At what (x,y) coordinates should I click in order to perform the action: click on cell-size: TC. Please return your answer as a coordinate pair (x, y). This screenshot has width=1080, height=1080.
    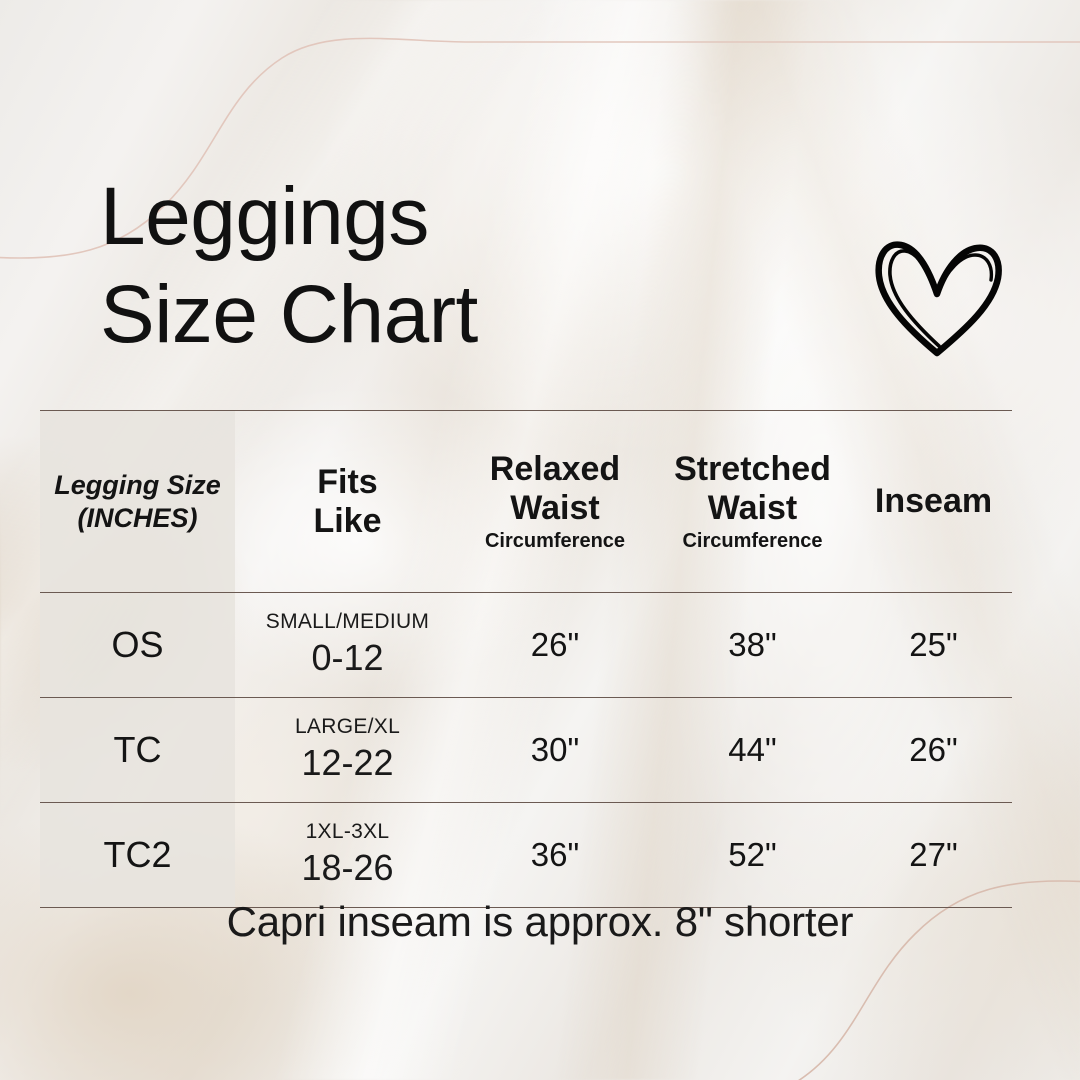
    Looking at the image, I should click on (137, 750).